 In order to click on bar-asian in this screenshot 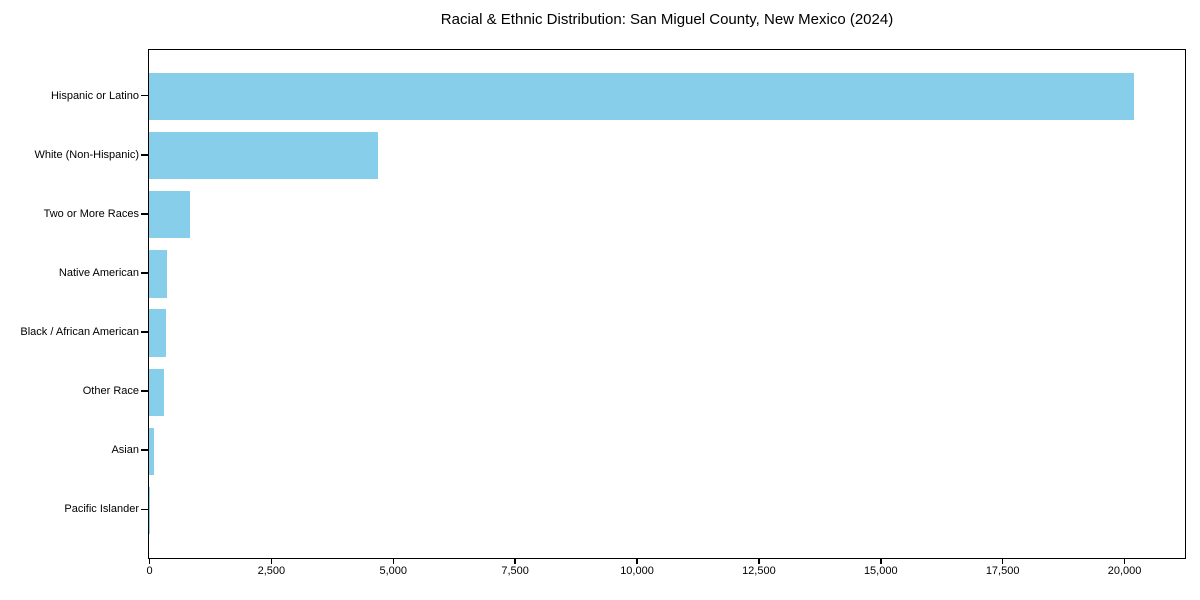, I will do `click(151, 451)`.